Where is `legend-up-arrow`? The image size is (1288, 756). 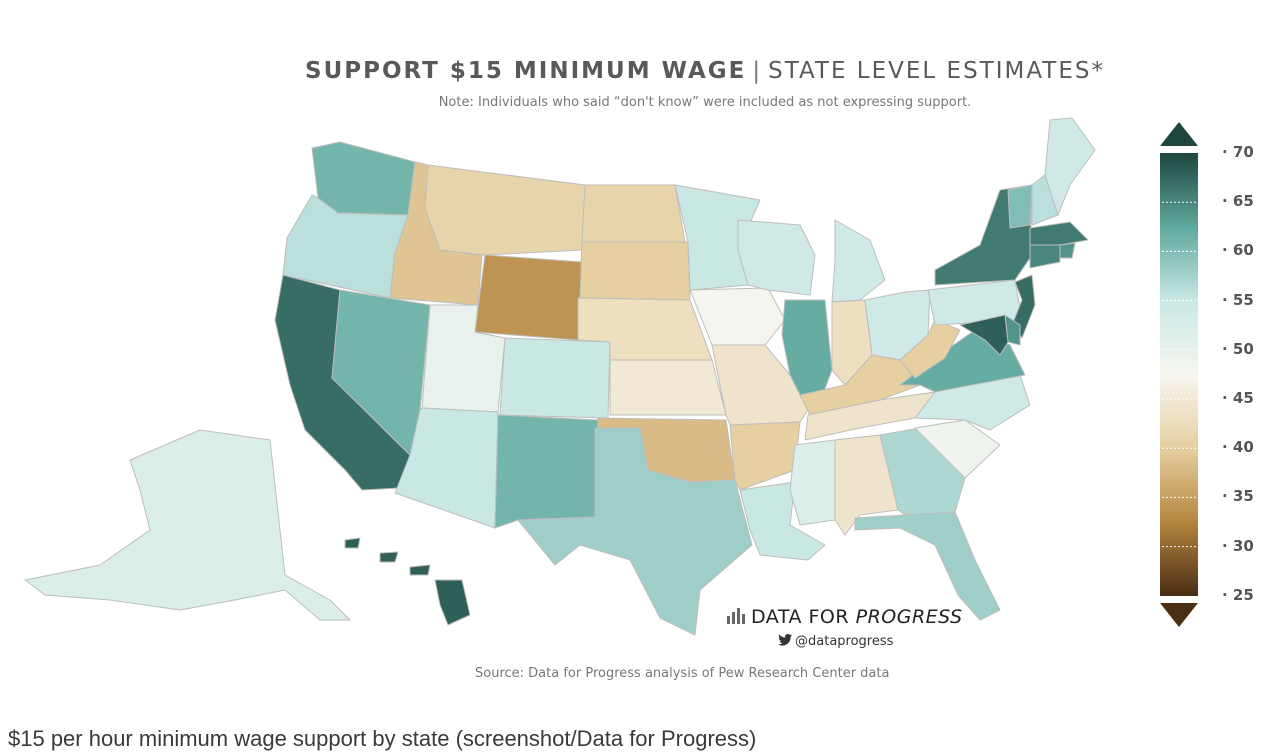
legend-up-arrow is located at coordinates (1179, 134).